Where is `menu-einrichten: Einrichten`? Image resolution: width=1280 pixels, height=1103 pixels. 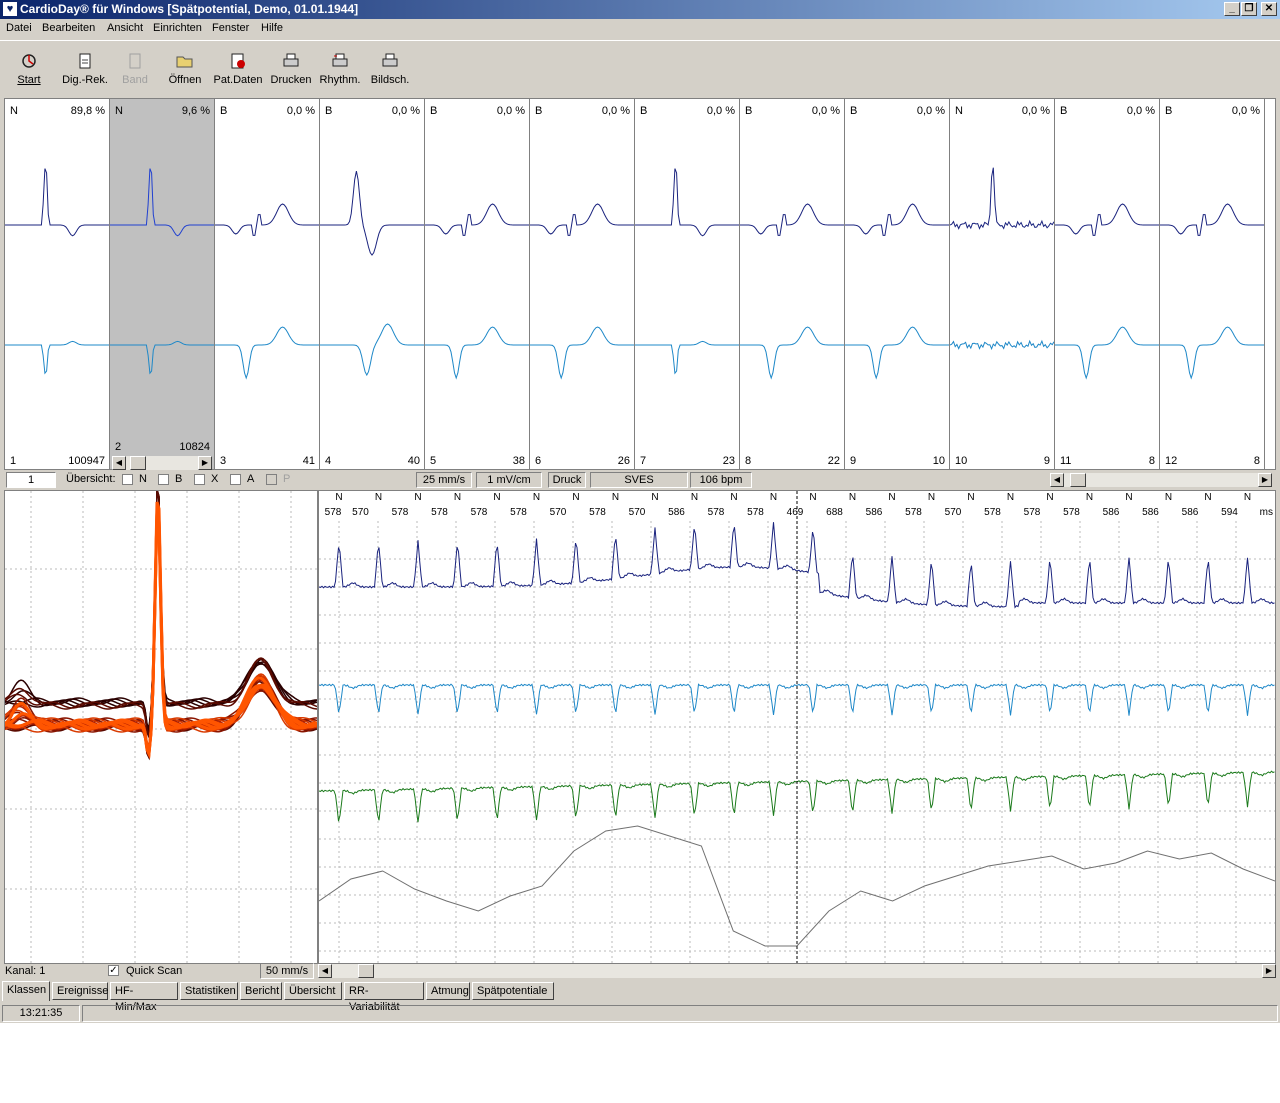
menu-einrichten: Einrichten is located at coordinates (177, 28).